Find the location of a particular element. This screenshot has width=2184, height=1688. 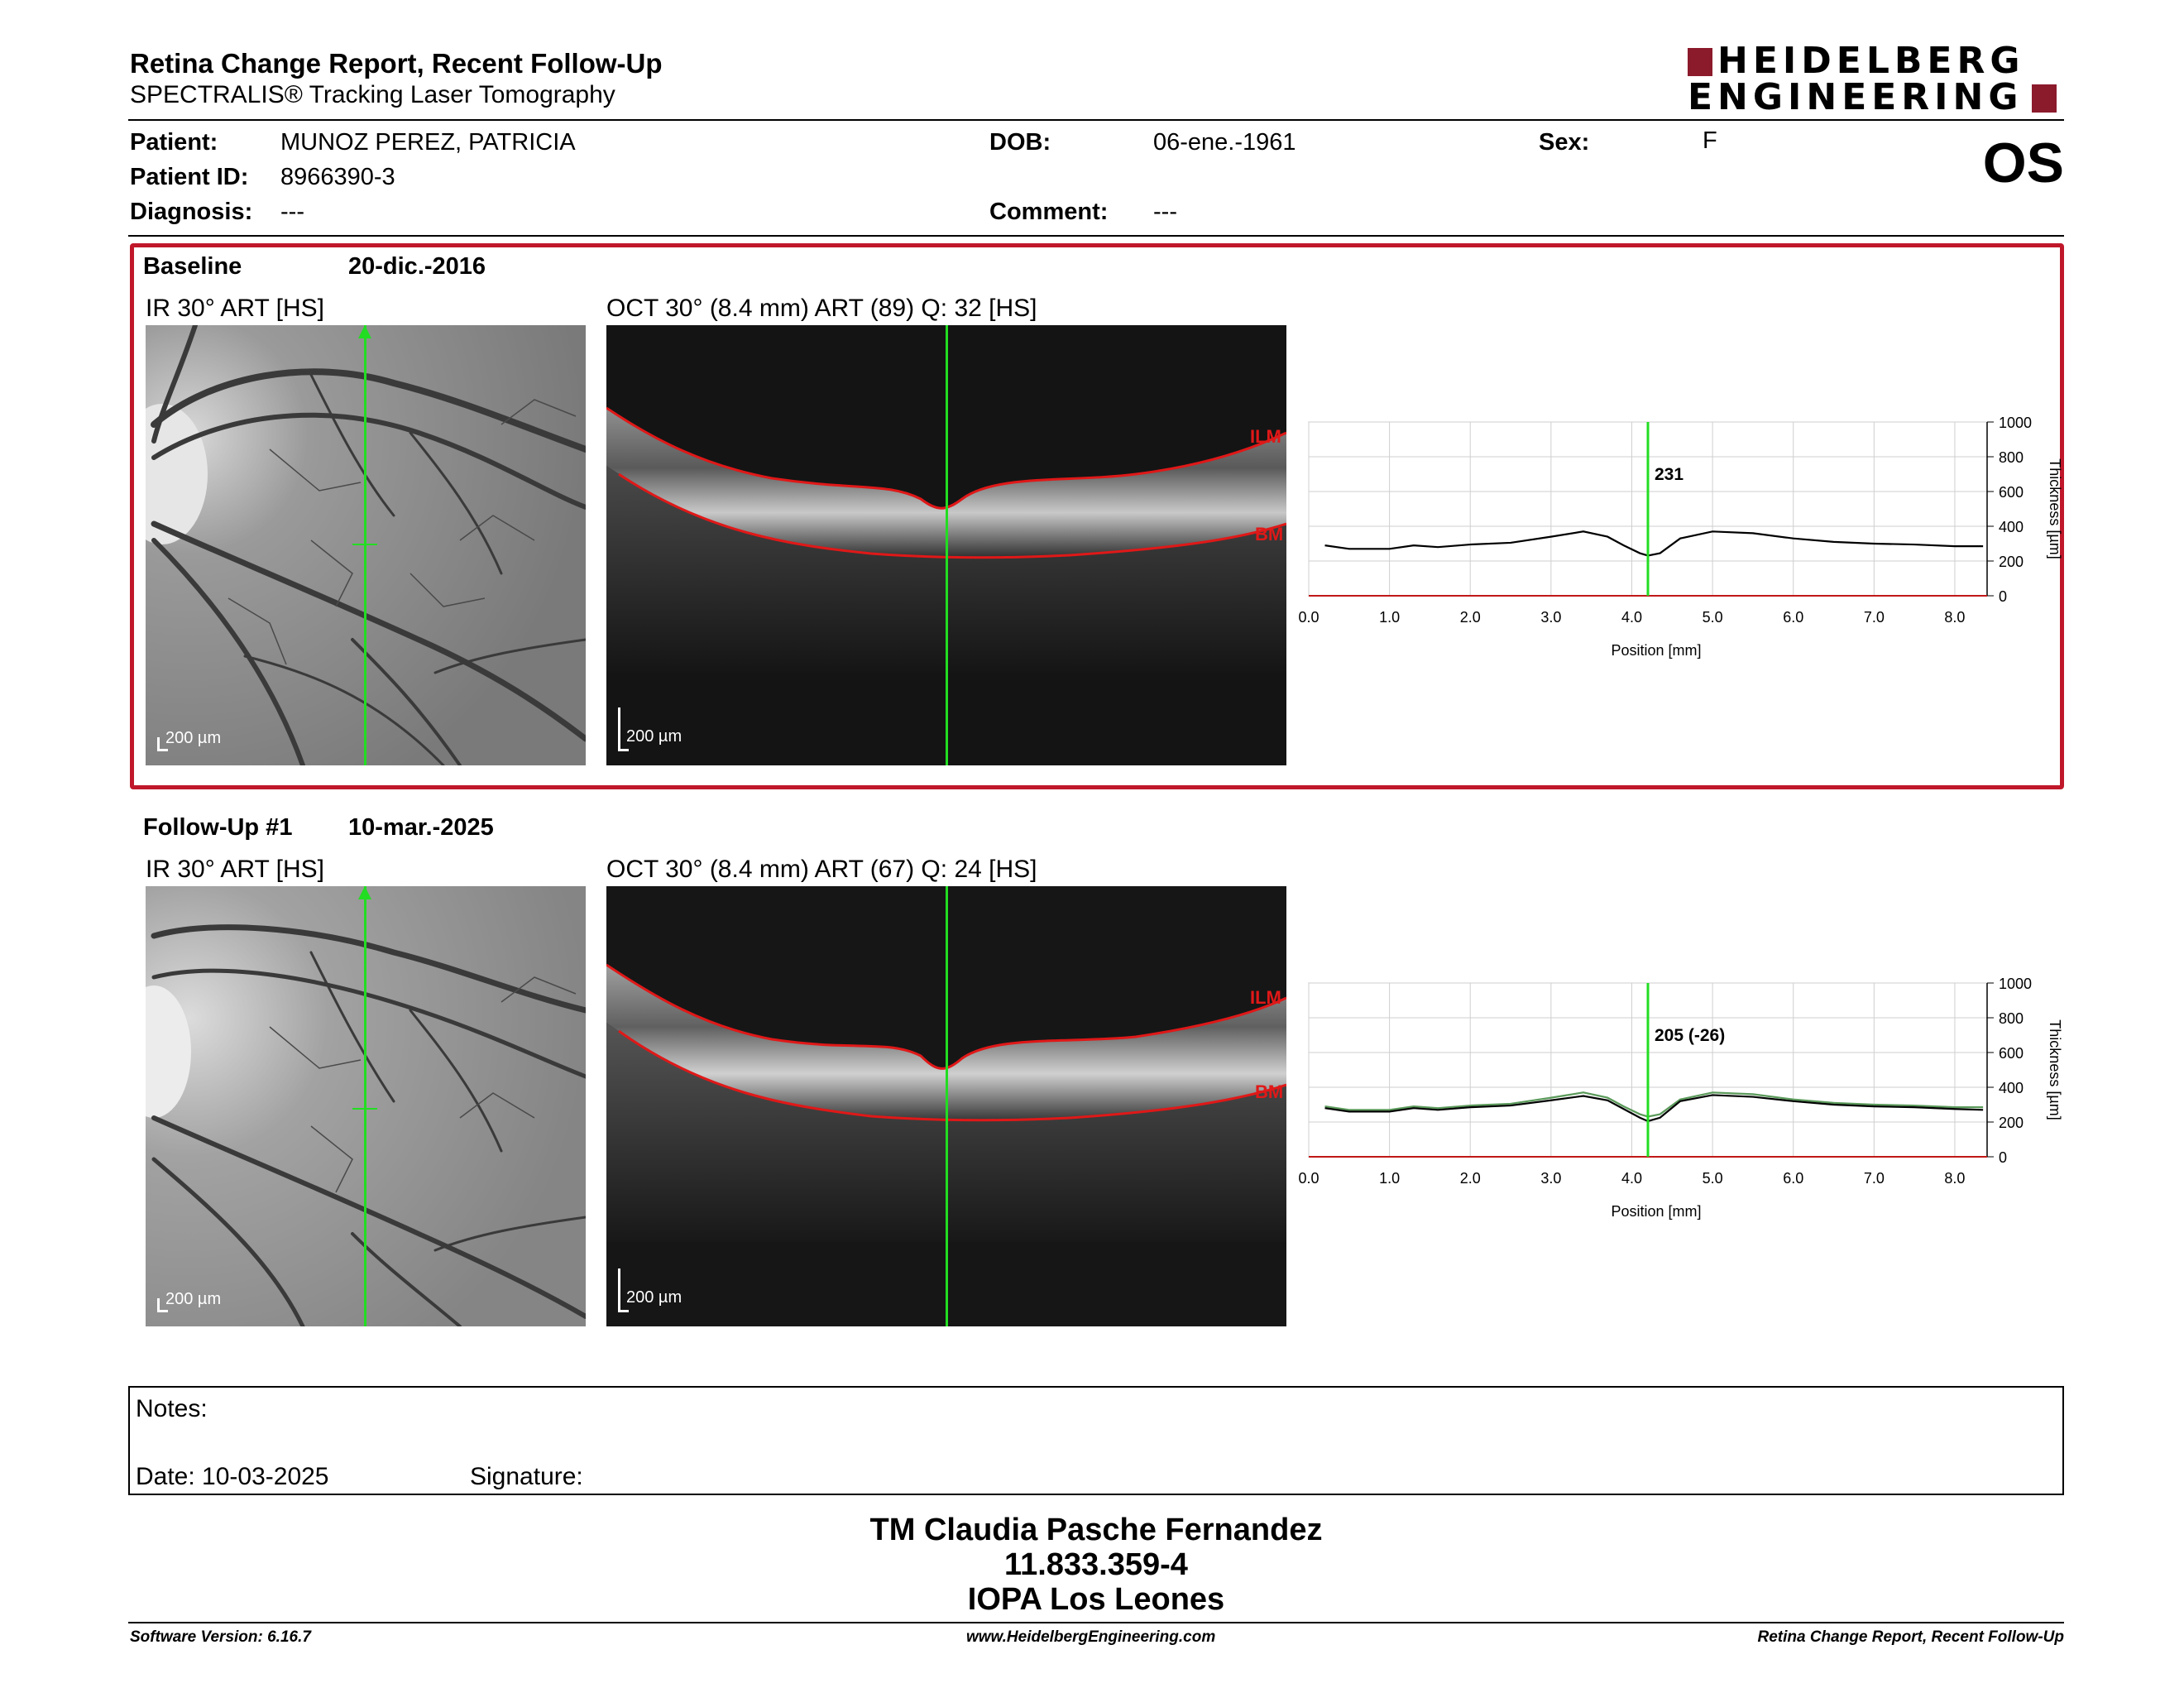

y-tick-label: 600 is located at coordinates (2011, 492).